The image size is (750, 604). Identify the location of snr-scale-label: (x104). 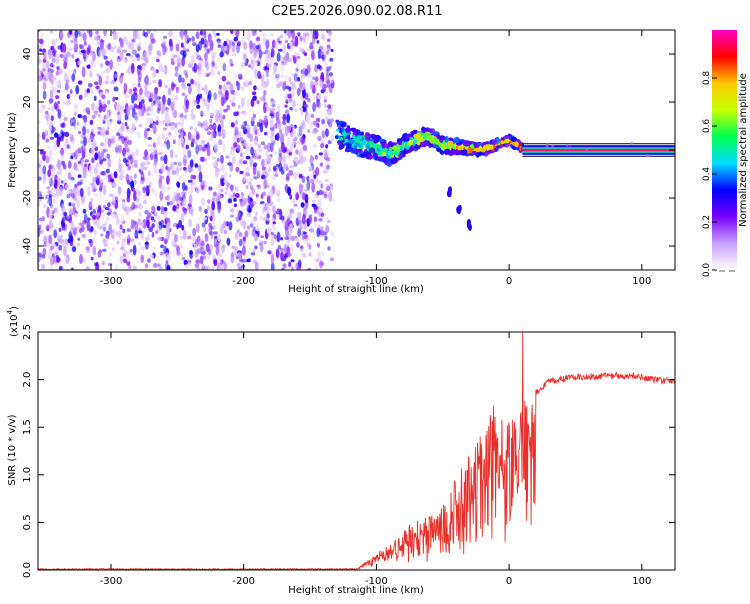
(13, 321).